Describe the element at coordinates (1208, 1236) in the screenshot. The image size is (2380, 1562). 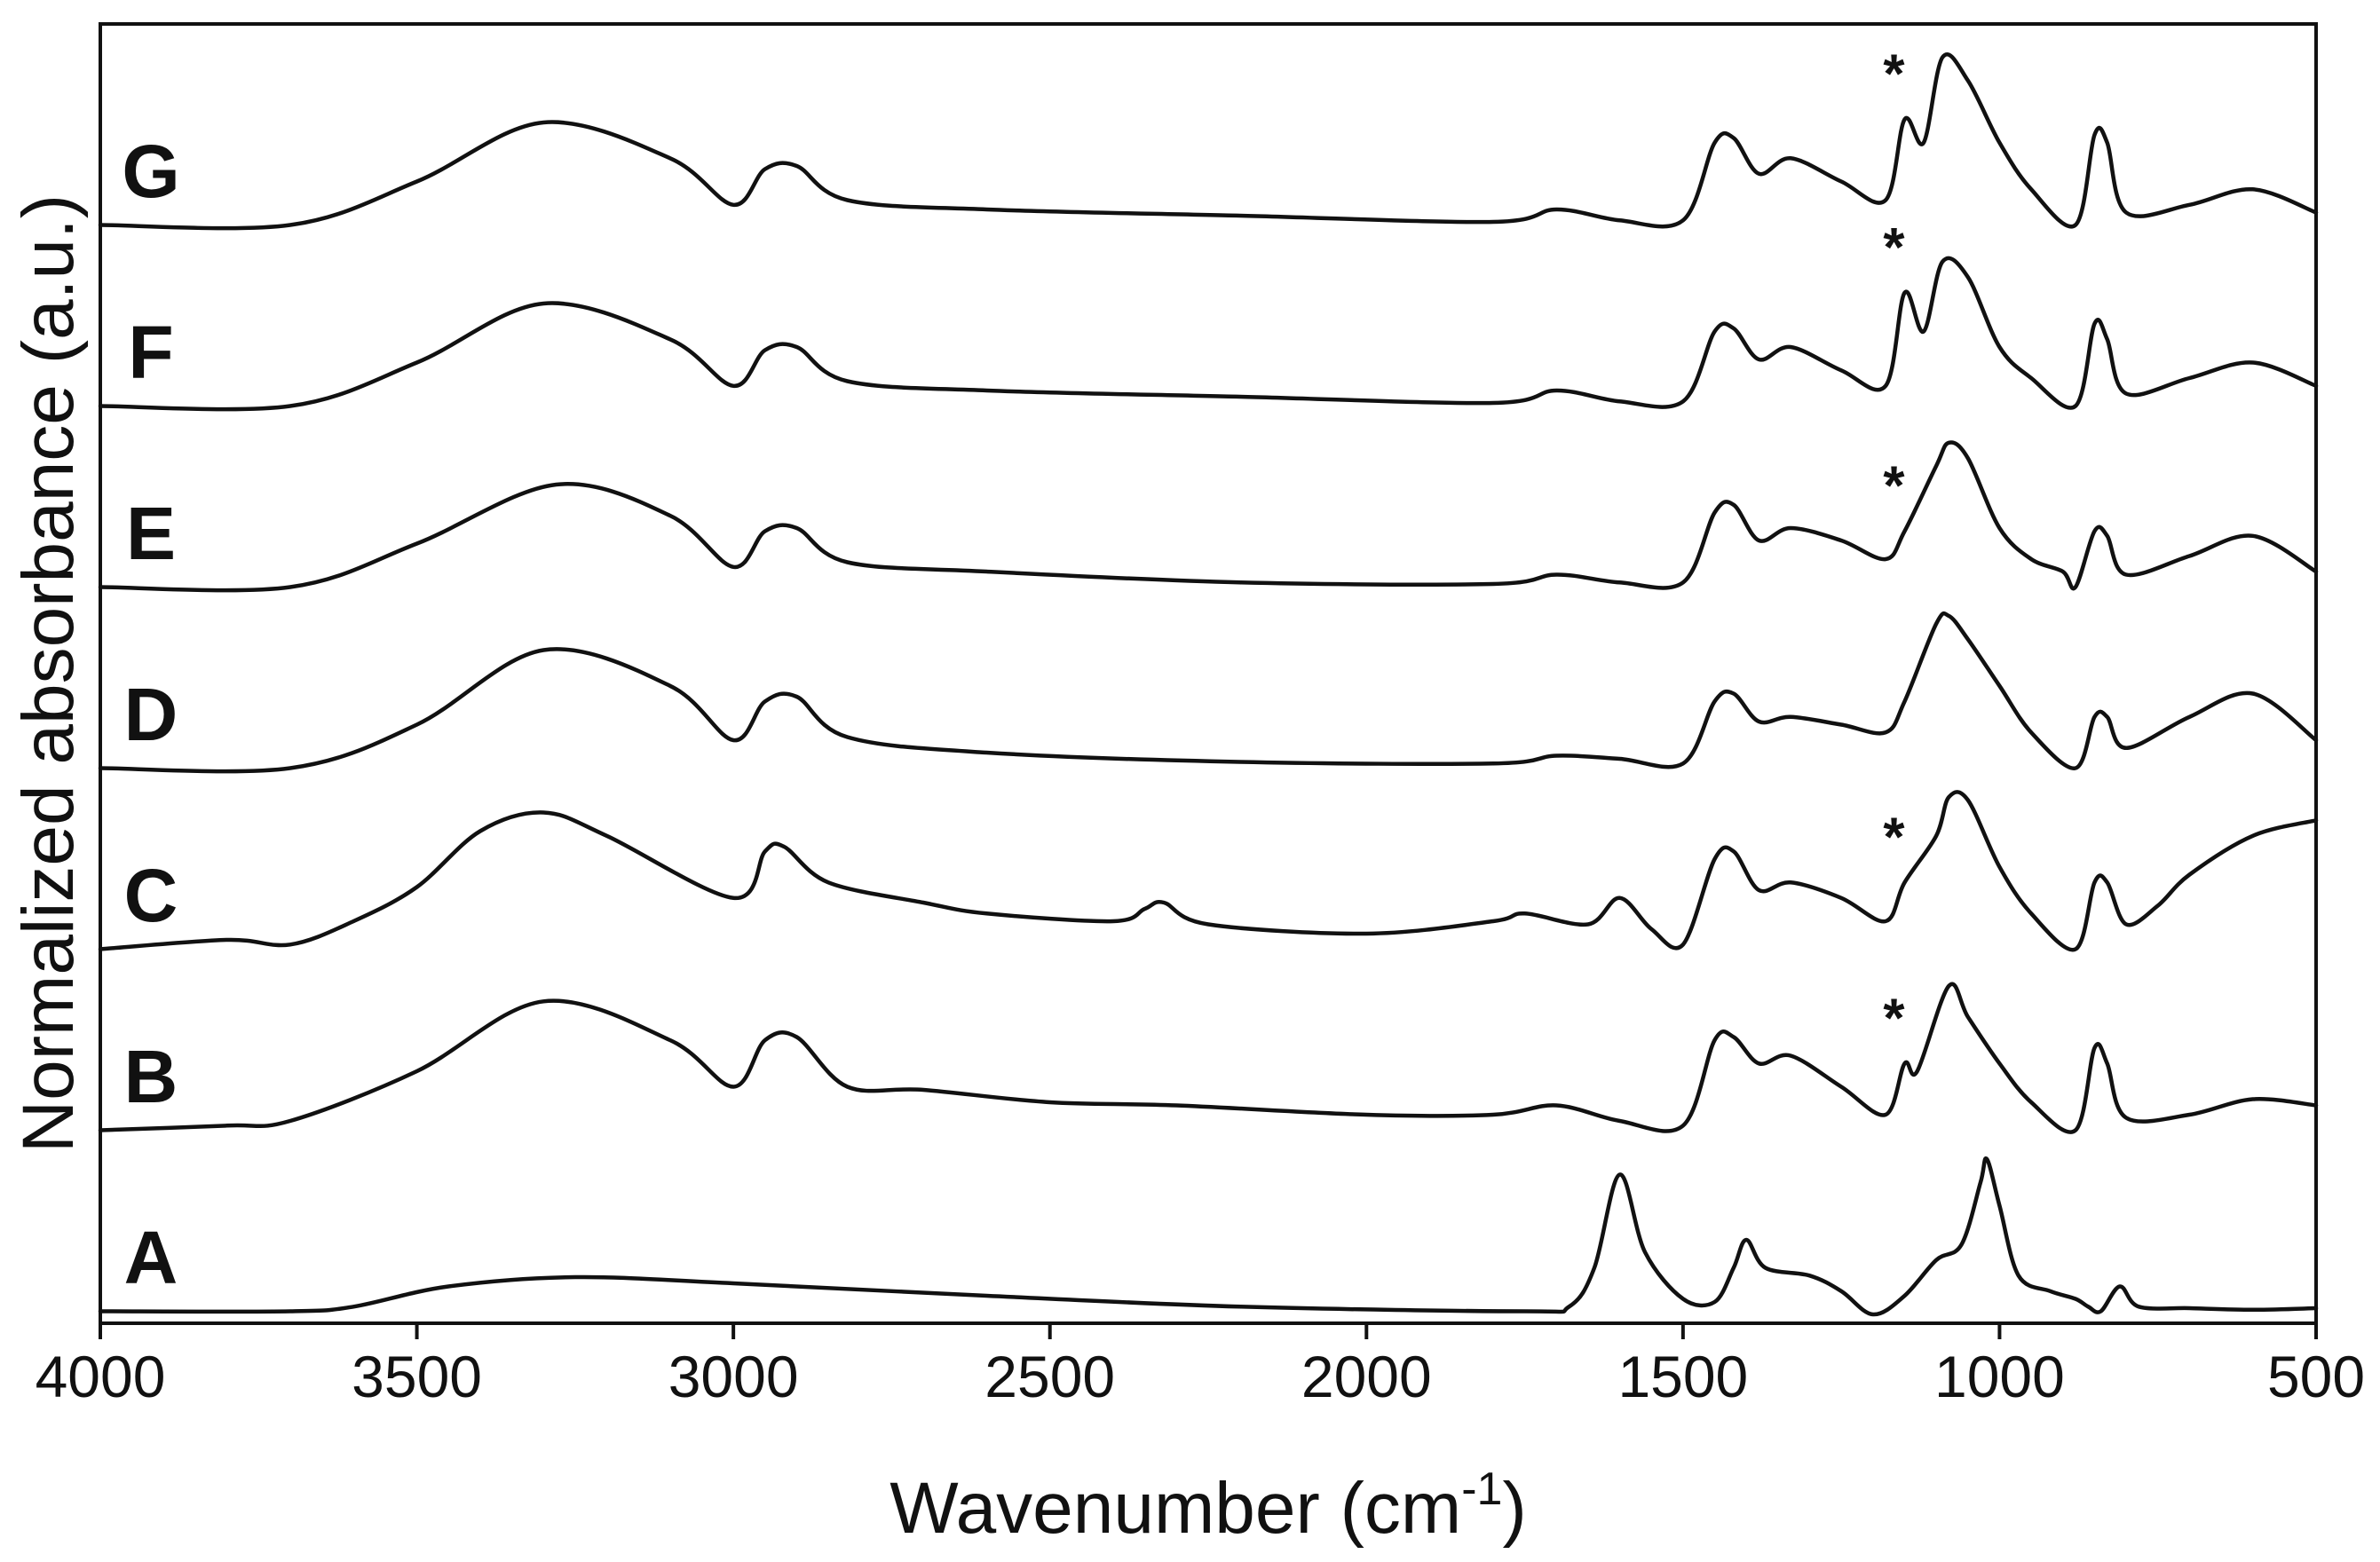
I see `spectrum-line-A` at that location.